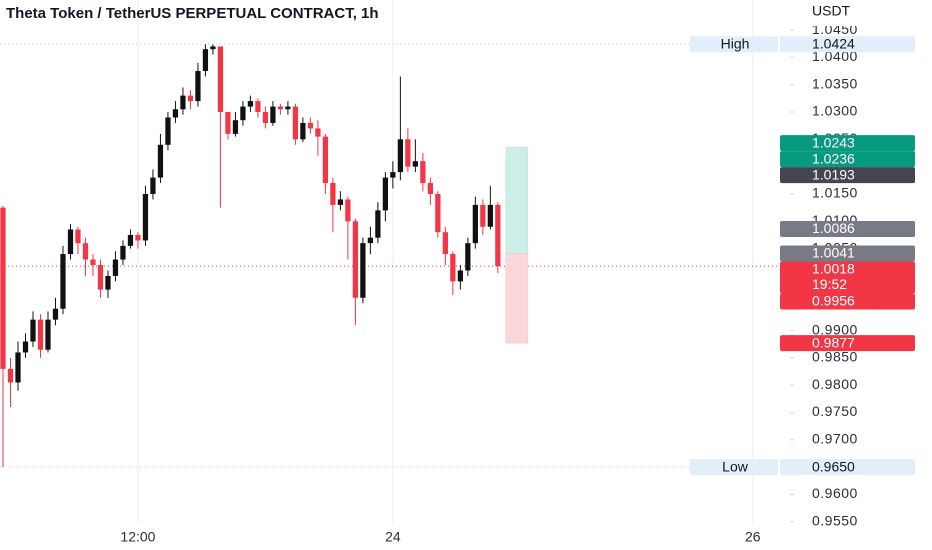 The height and width of the screenshot is (550, 932). What do you see at coordinates (833, 142) in the screenshot?
I see `price-tag-label: 1.0243` at bounding box center [833, 142].